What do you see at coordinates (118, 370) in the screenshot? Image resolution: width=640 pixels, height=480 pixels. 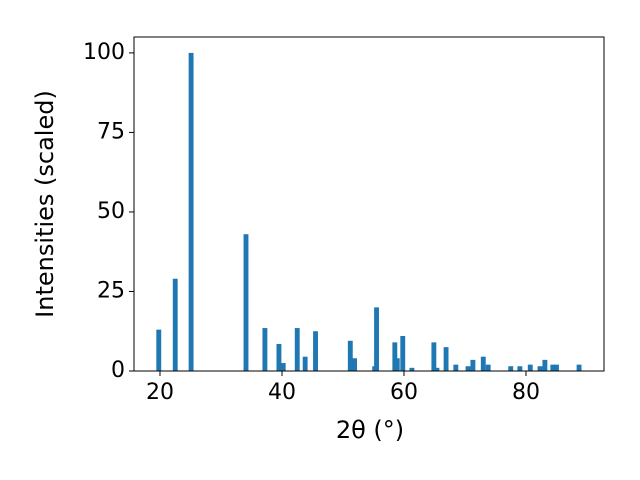 I see `y-tick-label: 0` at bounding box center [118, 370].